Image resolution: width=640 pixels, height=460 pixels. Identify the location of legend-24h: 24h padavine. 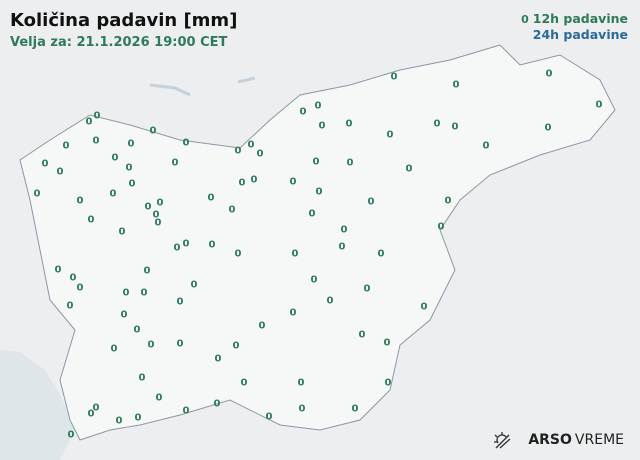
(574, 34).